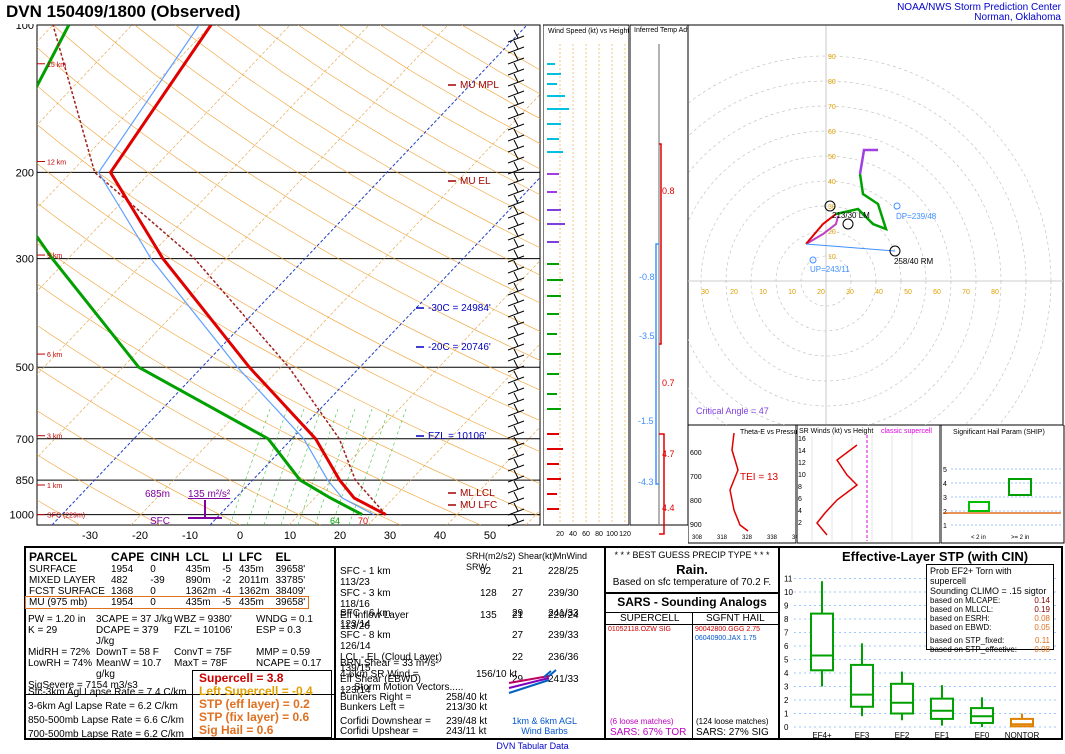 The height and width of the screenshot is (754, 1065). I want to click on parcel-cell: 1368, so click(122, 591).